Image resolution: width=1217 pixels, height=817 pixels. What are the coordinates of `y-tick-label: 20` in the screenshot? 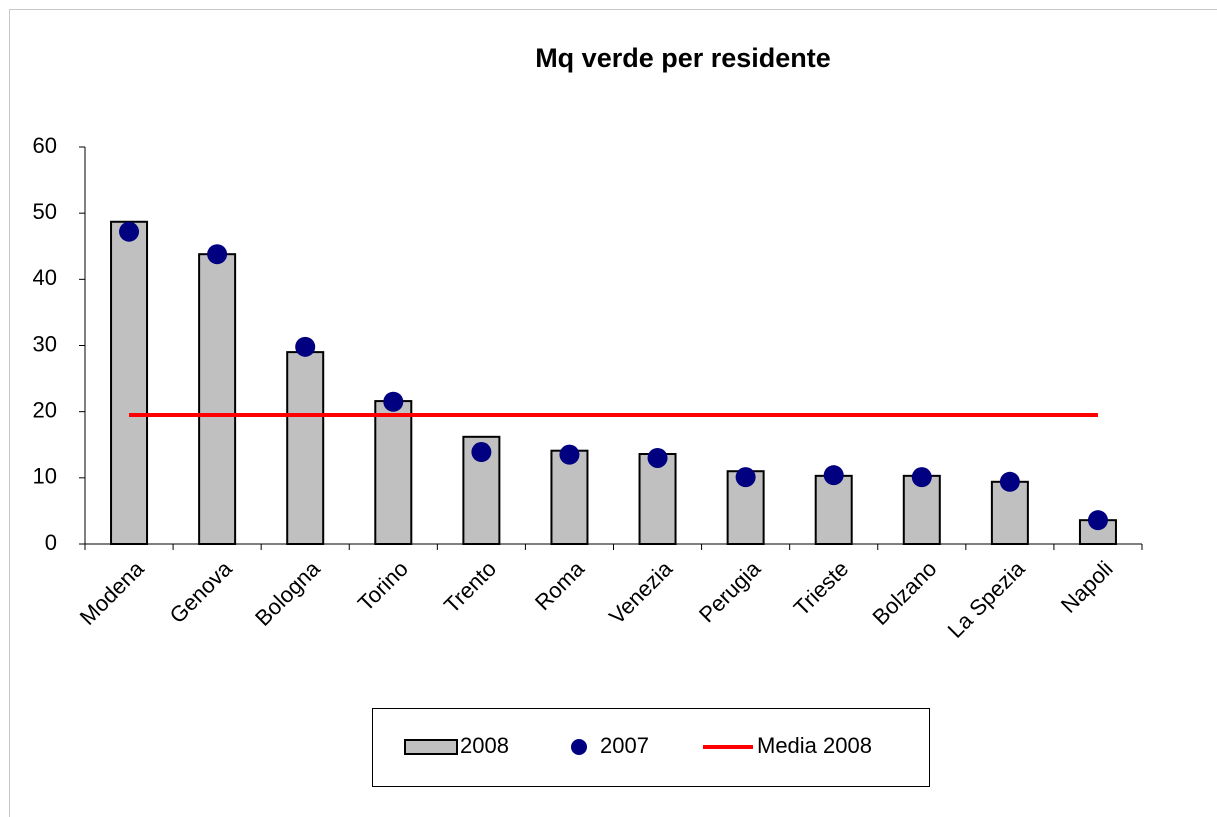 It's located at (45, 409).